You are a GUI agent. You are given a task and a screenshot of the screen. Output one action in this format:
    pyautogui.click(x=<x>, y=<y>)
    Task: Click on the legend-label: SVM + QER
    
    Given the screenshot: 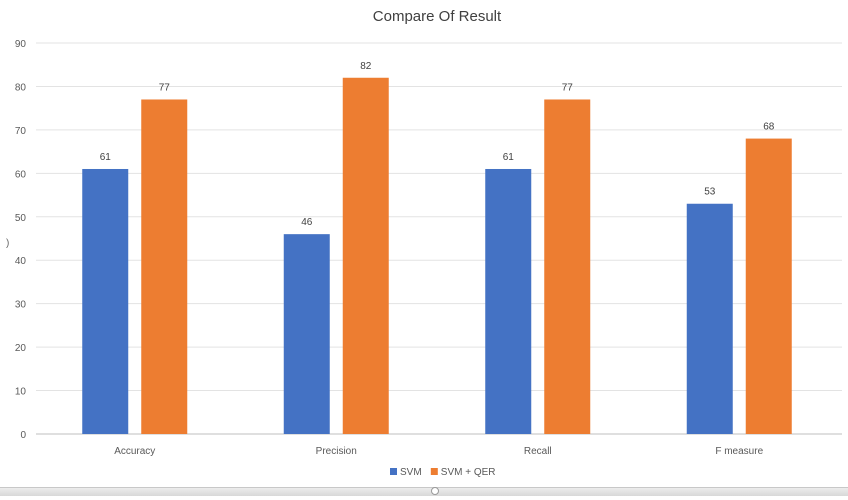 What is the action you would take?
    pyautogui.click(x=468, y=472)
    